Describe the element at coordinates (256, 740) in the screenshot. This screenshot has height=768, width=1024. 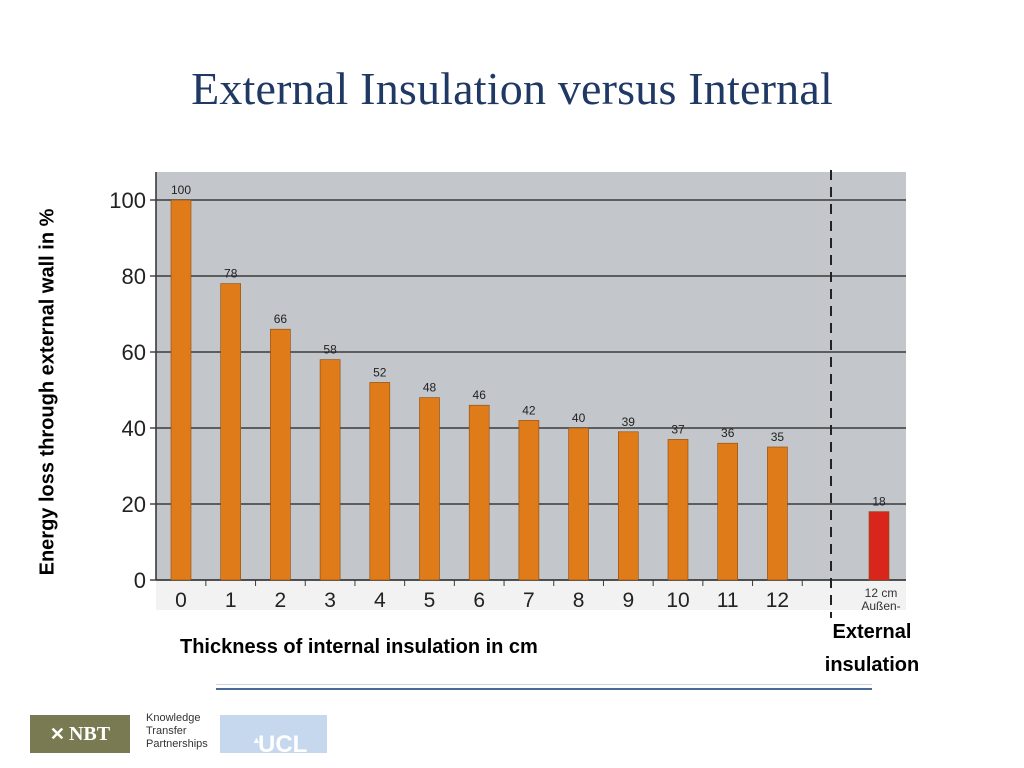
I see `ucl-dome-icon: ▲` at that location.